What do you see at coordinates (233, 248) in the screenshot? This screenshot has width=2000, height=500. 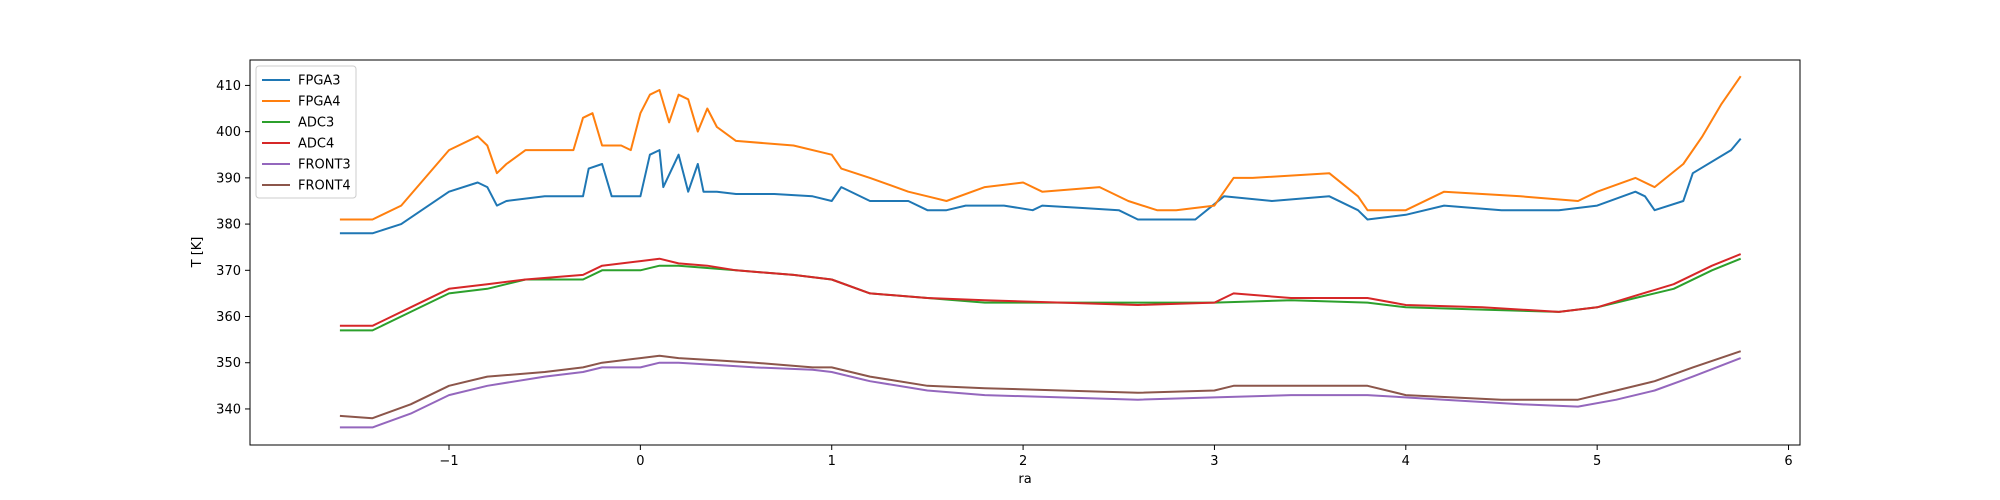 I see `y-axis: 340 350 360 370 380 390 400 410` at bounding box center [233, 248].